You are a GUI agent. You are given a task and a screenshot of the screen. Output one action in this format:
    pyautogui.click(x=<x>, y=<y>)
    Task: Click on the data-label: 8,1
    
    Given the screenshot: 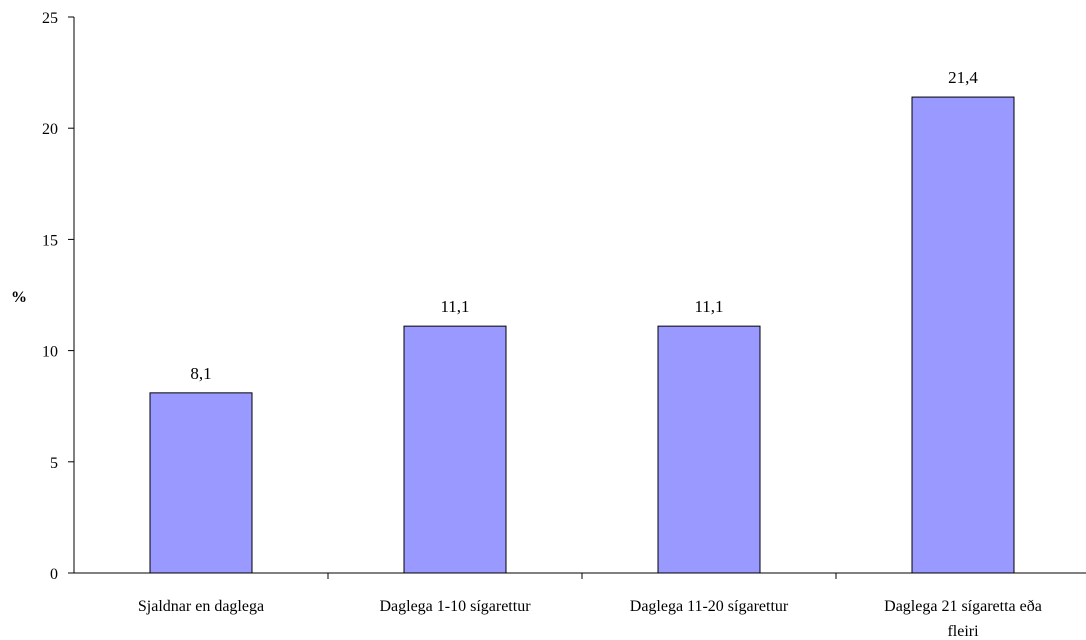 What is the action you would take?
    pyautogui.click(x=200, y=373)
    